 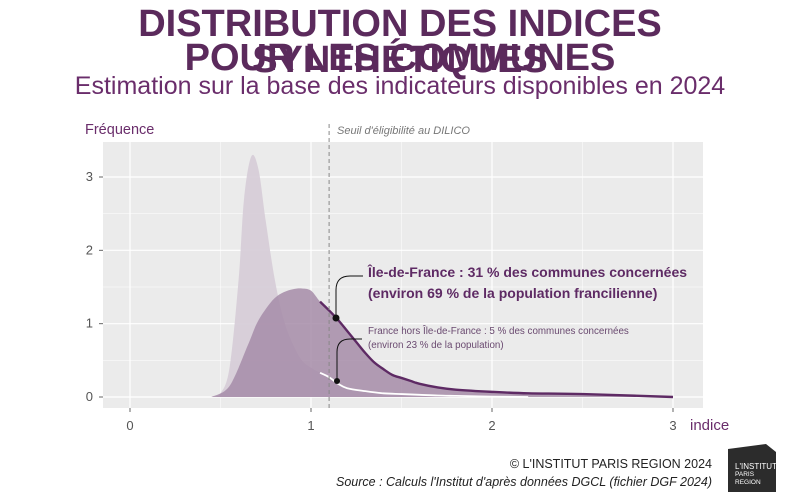 What do you see at coordinates (349, 296) in the screenshot?
I see `idf-leader-line` at bounding box center [349, 296].